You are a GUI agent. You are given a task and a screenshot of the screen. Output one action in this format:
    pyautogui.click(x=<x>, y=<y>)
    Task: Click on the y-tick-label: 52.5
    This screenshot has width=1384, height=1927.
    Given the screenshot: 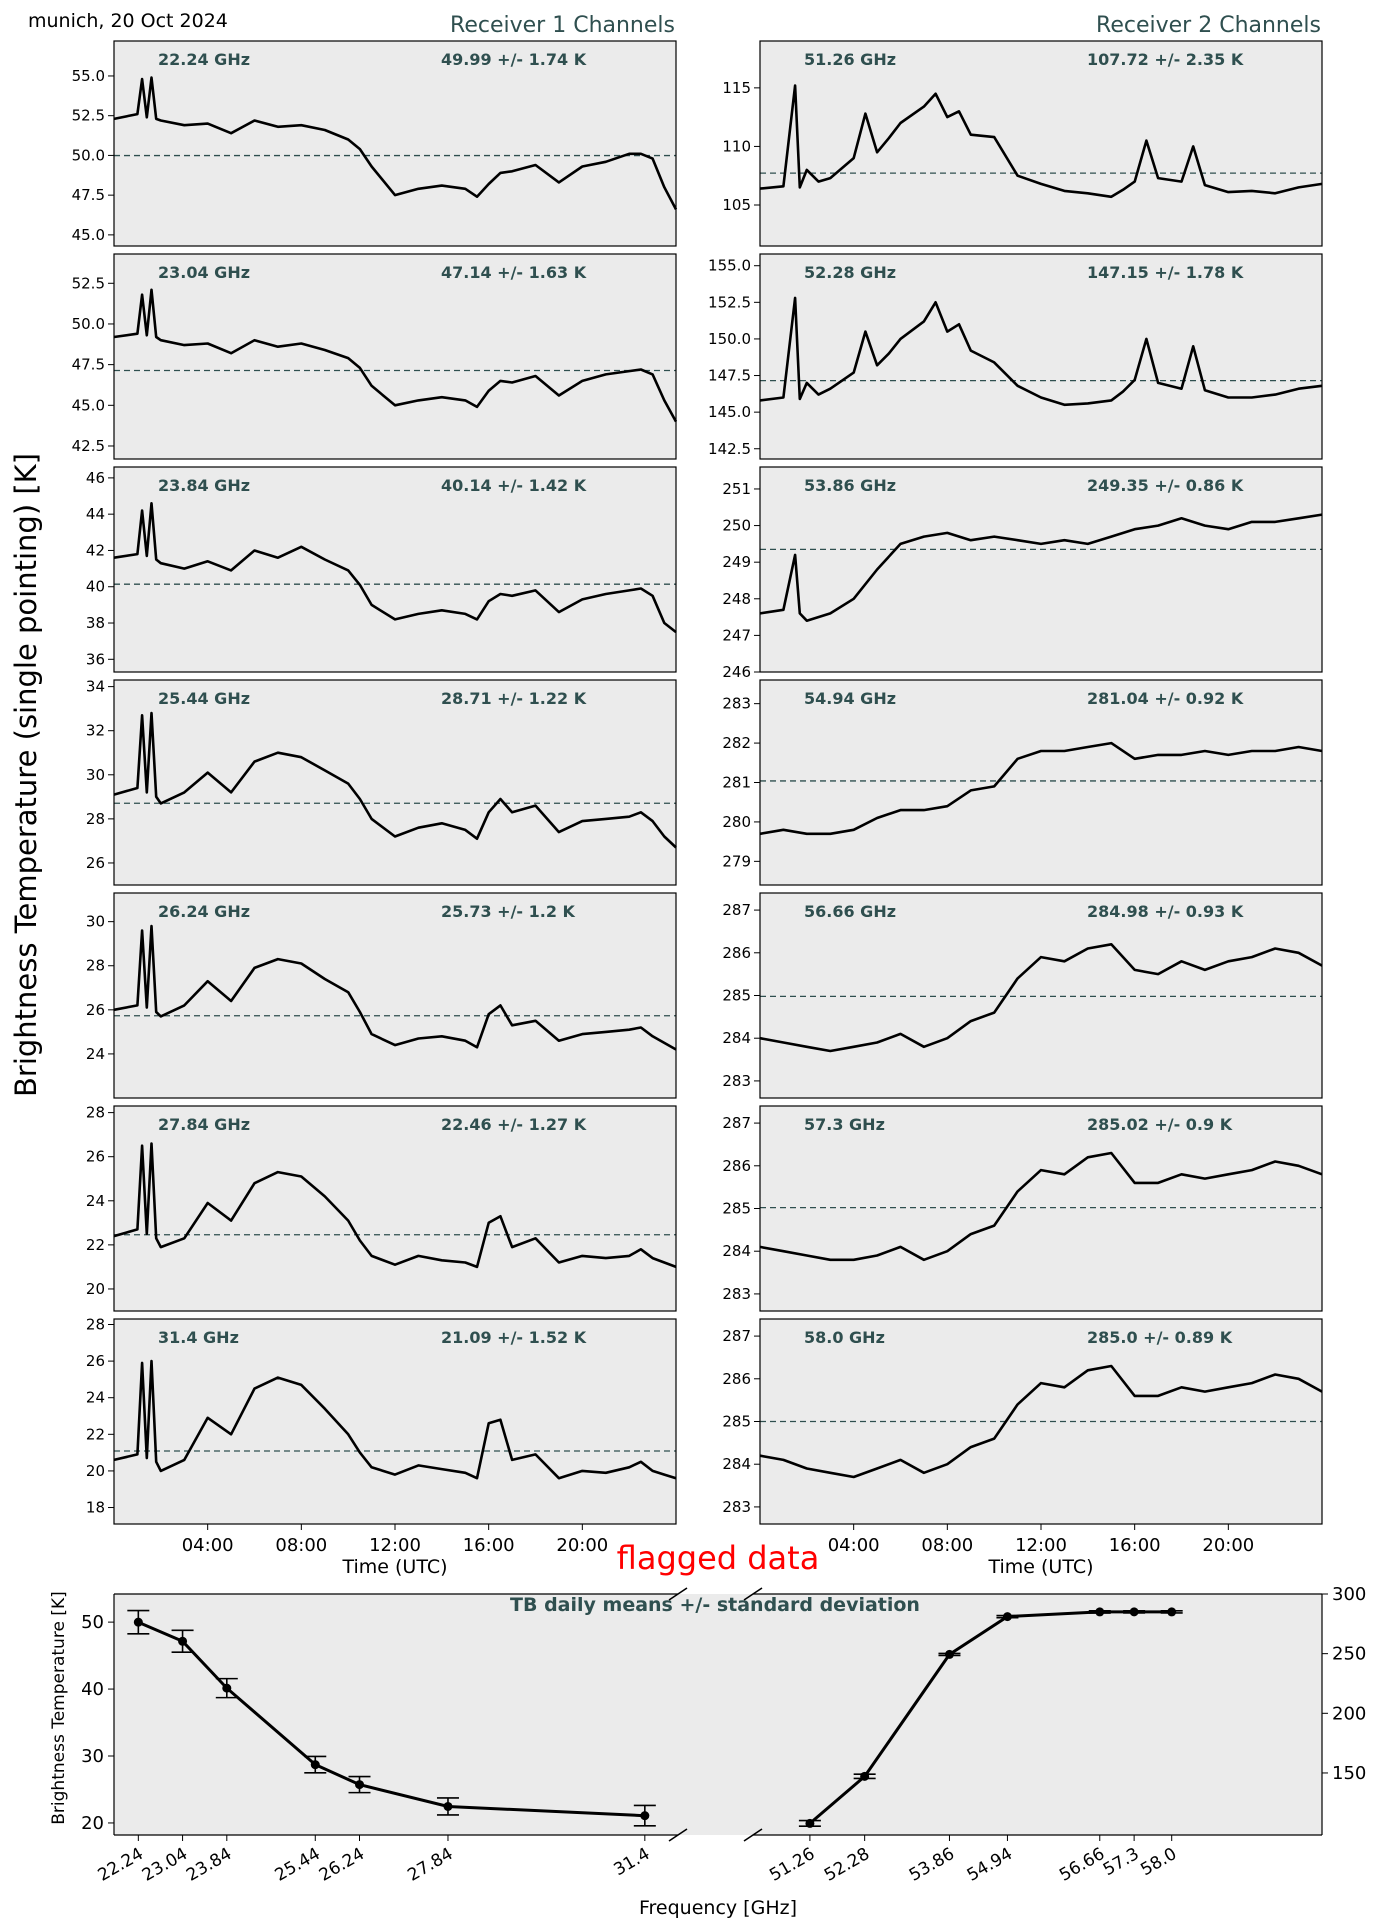 What is the action you would take?
    pyautogui.click(x=88, y=116)
    